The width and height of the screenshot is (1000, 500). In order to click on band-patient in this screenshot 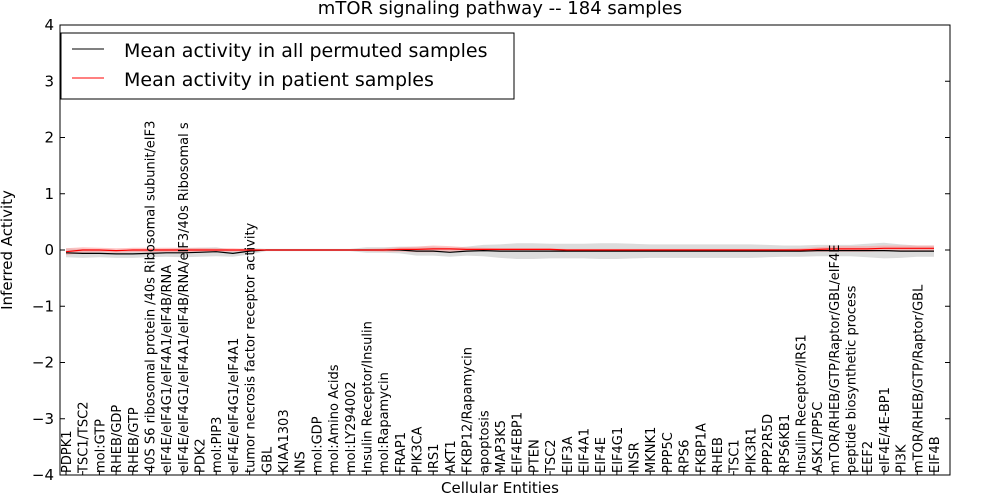, I will do `click(500, 250)`.